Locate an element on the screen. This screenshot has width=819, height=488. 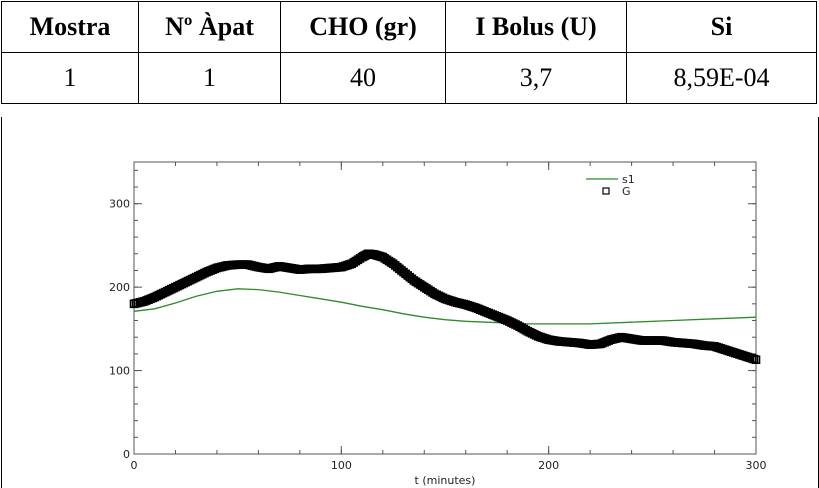
table-row: 1 1 40 3,7 8,59E-04 is located at coordinates (409, 78).